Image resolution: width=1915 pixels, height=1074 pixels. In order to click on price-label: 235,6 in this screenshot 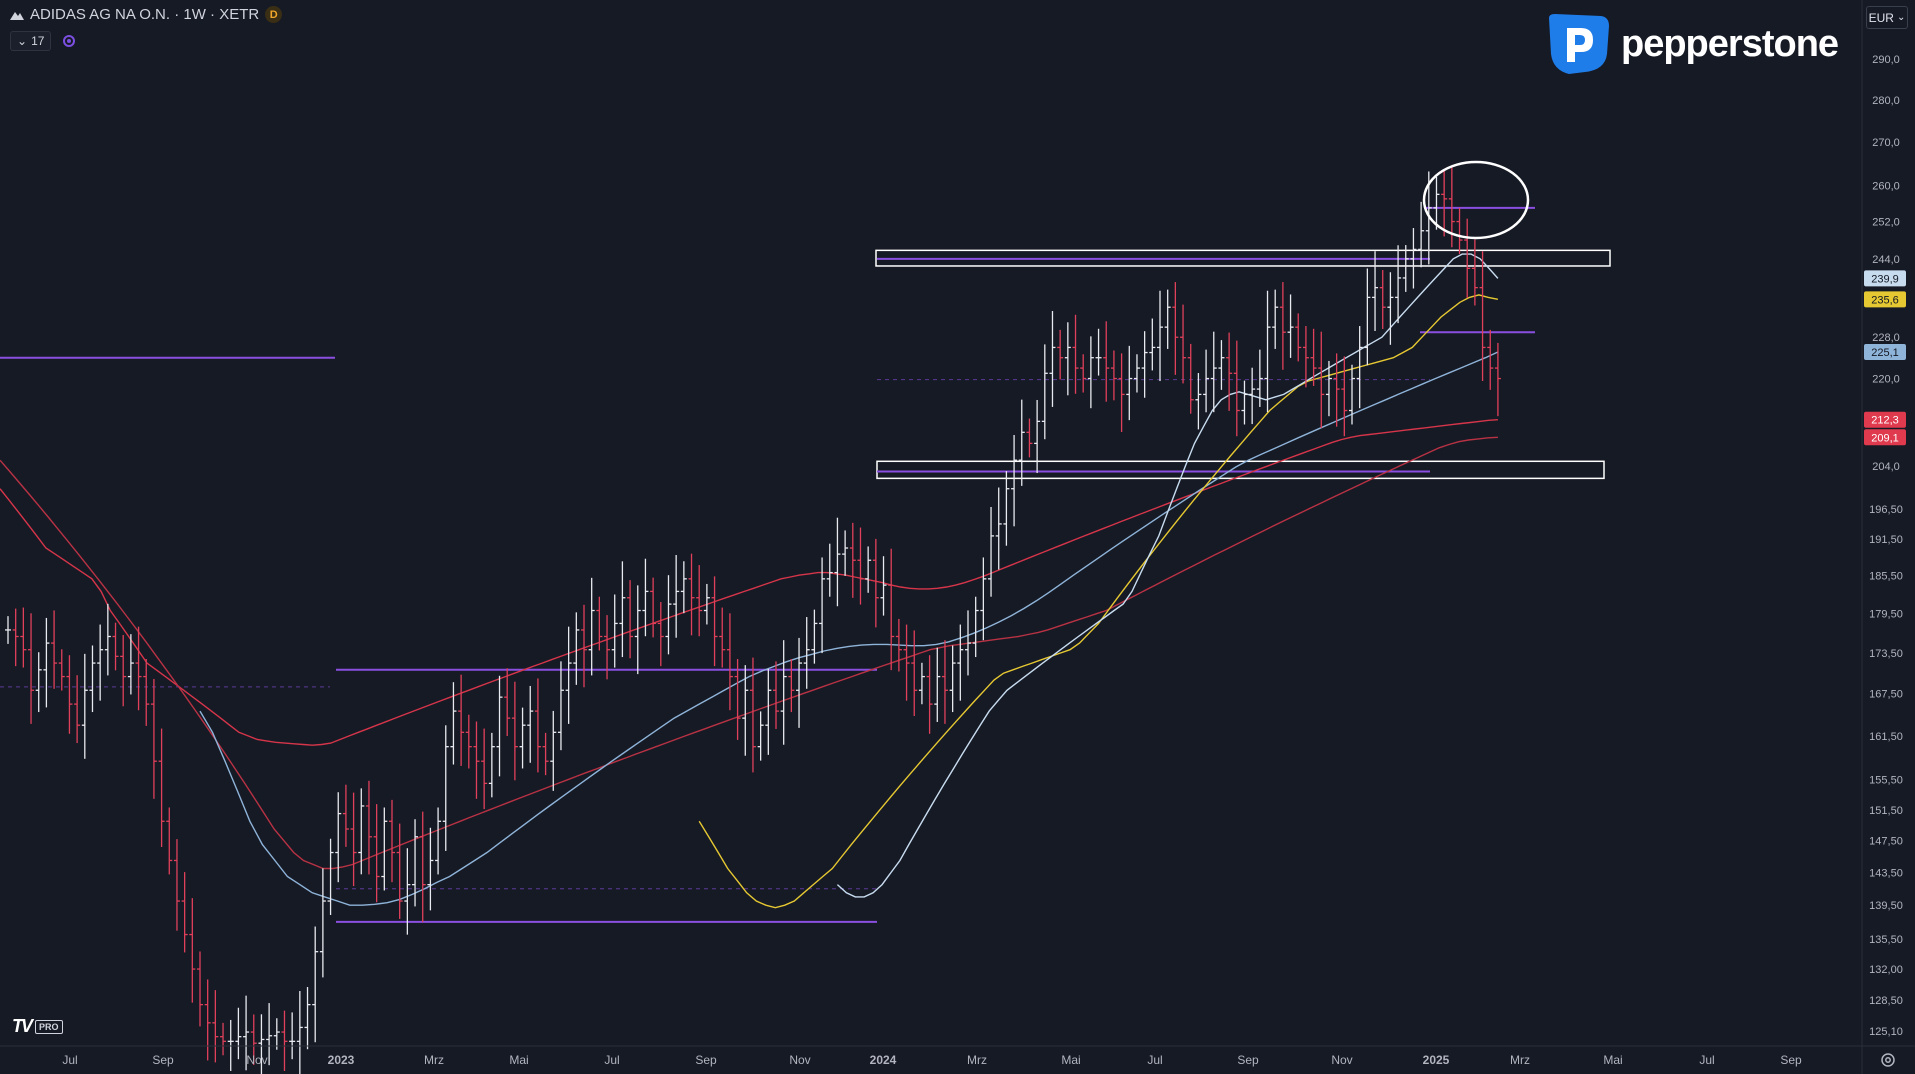, I will do `click(1885, 299)`.